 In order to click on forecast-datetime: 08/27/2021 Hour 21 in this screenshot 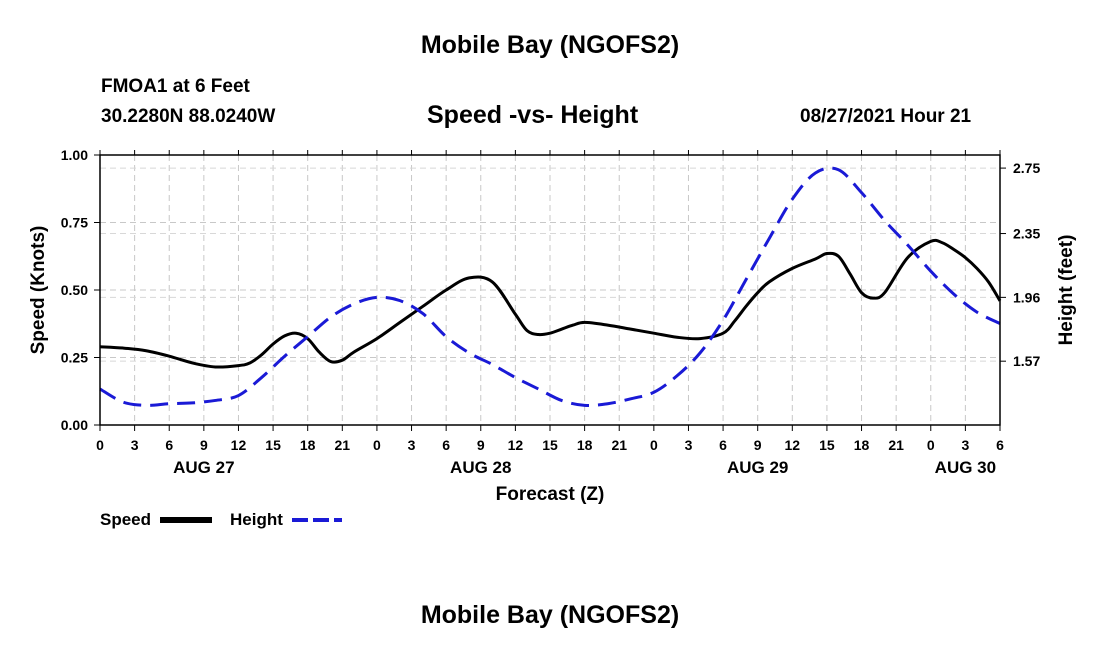, I will do `click(886, 116)`.